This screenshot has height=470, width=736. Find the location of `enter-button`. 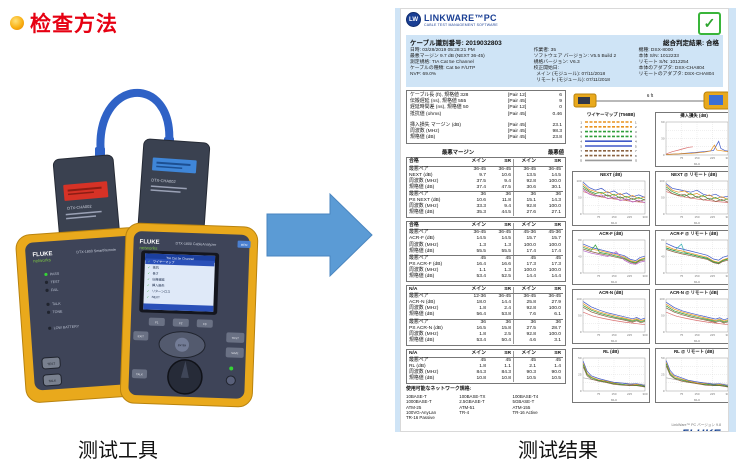

enter-button is located at coordinates (182, 344).